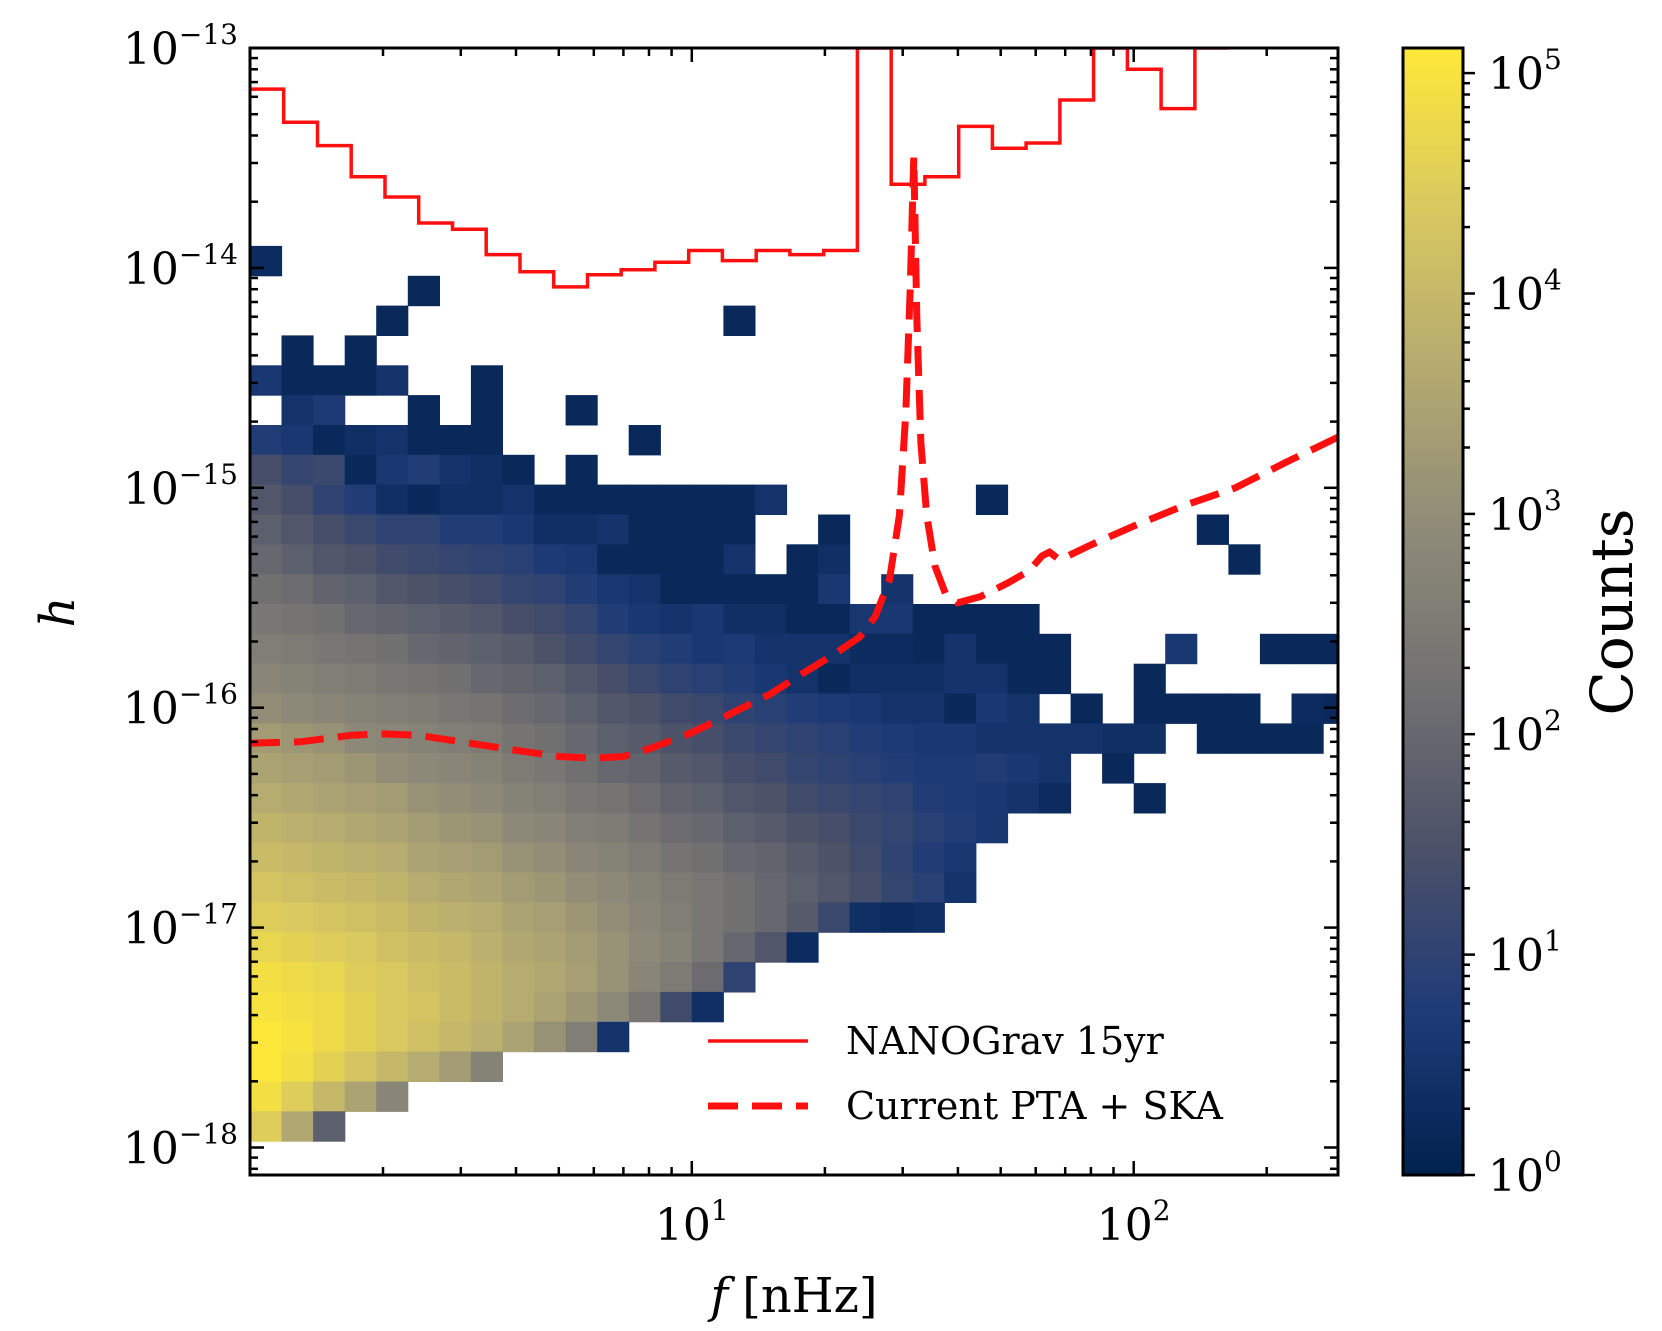 The height and width of the screenshot is (1331, 1662). Describe the element at coordinates (1525, 732) in the screenshot. I see `colorbar-tick-label: 10²` at that location.